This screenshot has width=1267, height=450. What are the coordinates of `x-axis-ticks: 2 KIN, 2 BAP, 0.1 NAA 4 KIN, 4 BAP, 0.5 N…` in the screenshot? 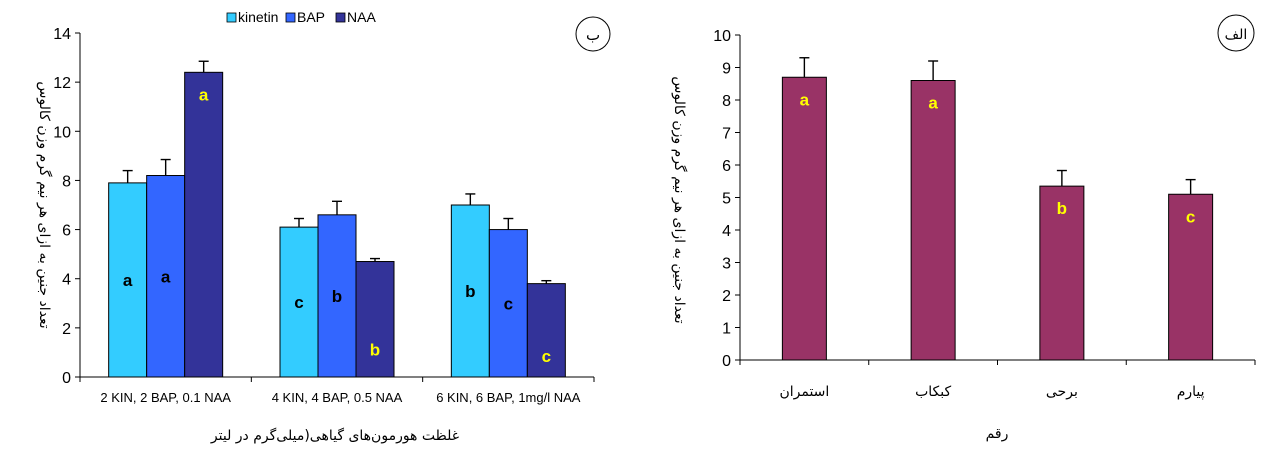 It's located at (337, 391).